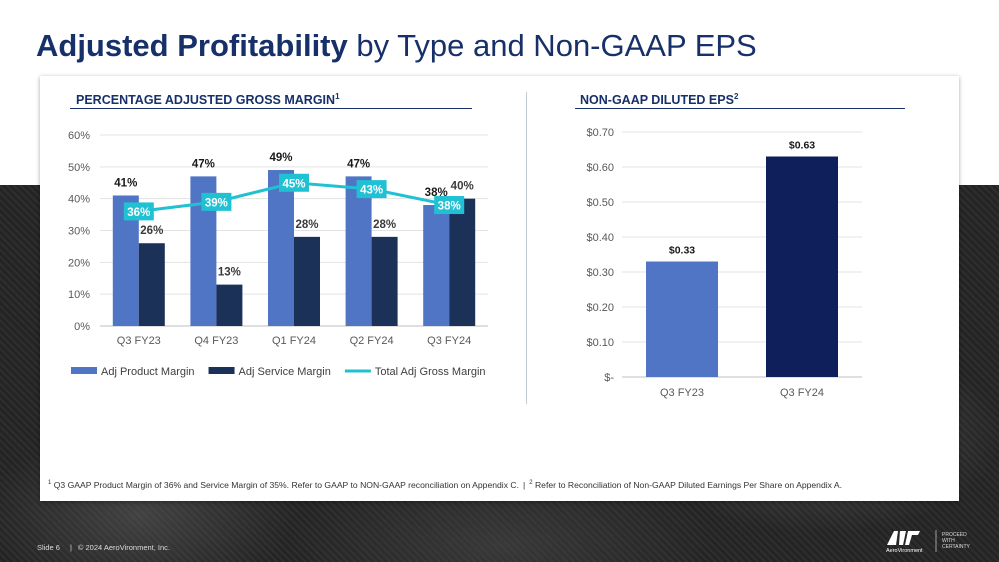 The image size is (999, 562). Describe the element at coordinates (904, 551) in the screenshot. I see `logo-text: AeroVironment` at that location.